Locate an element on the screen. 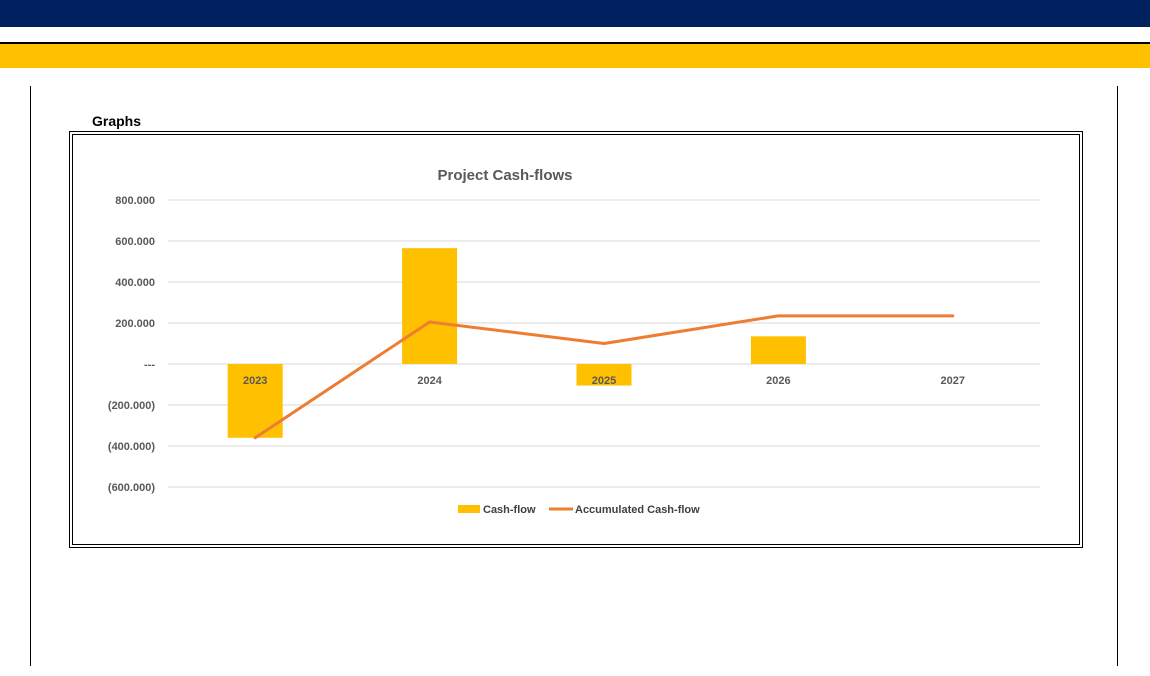 Image resolution: width=1150 pixels, height=676 pixels. y-tick-label: 400.000 is located at coordinates (135, 283).